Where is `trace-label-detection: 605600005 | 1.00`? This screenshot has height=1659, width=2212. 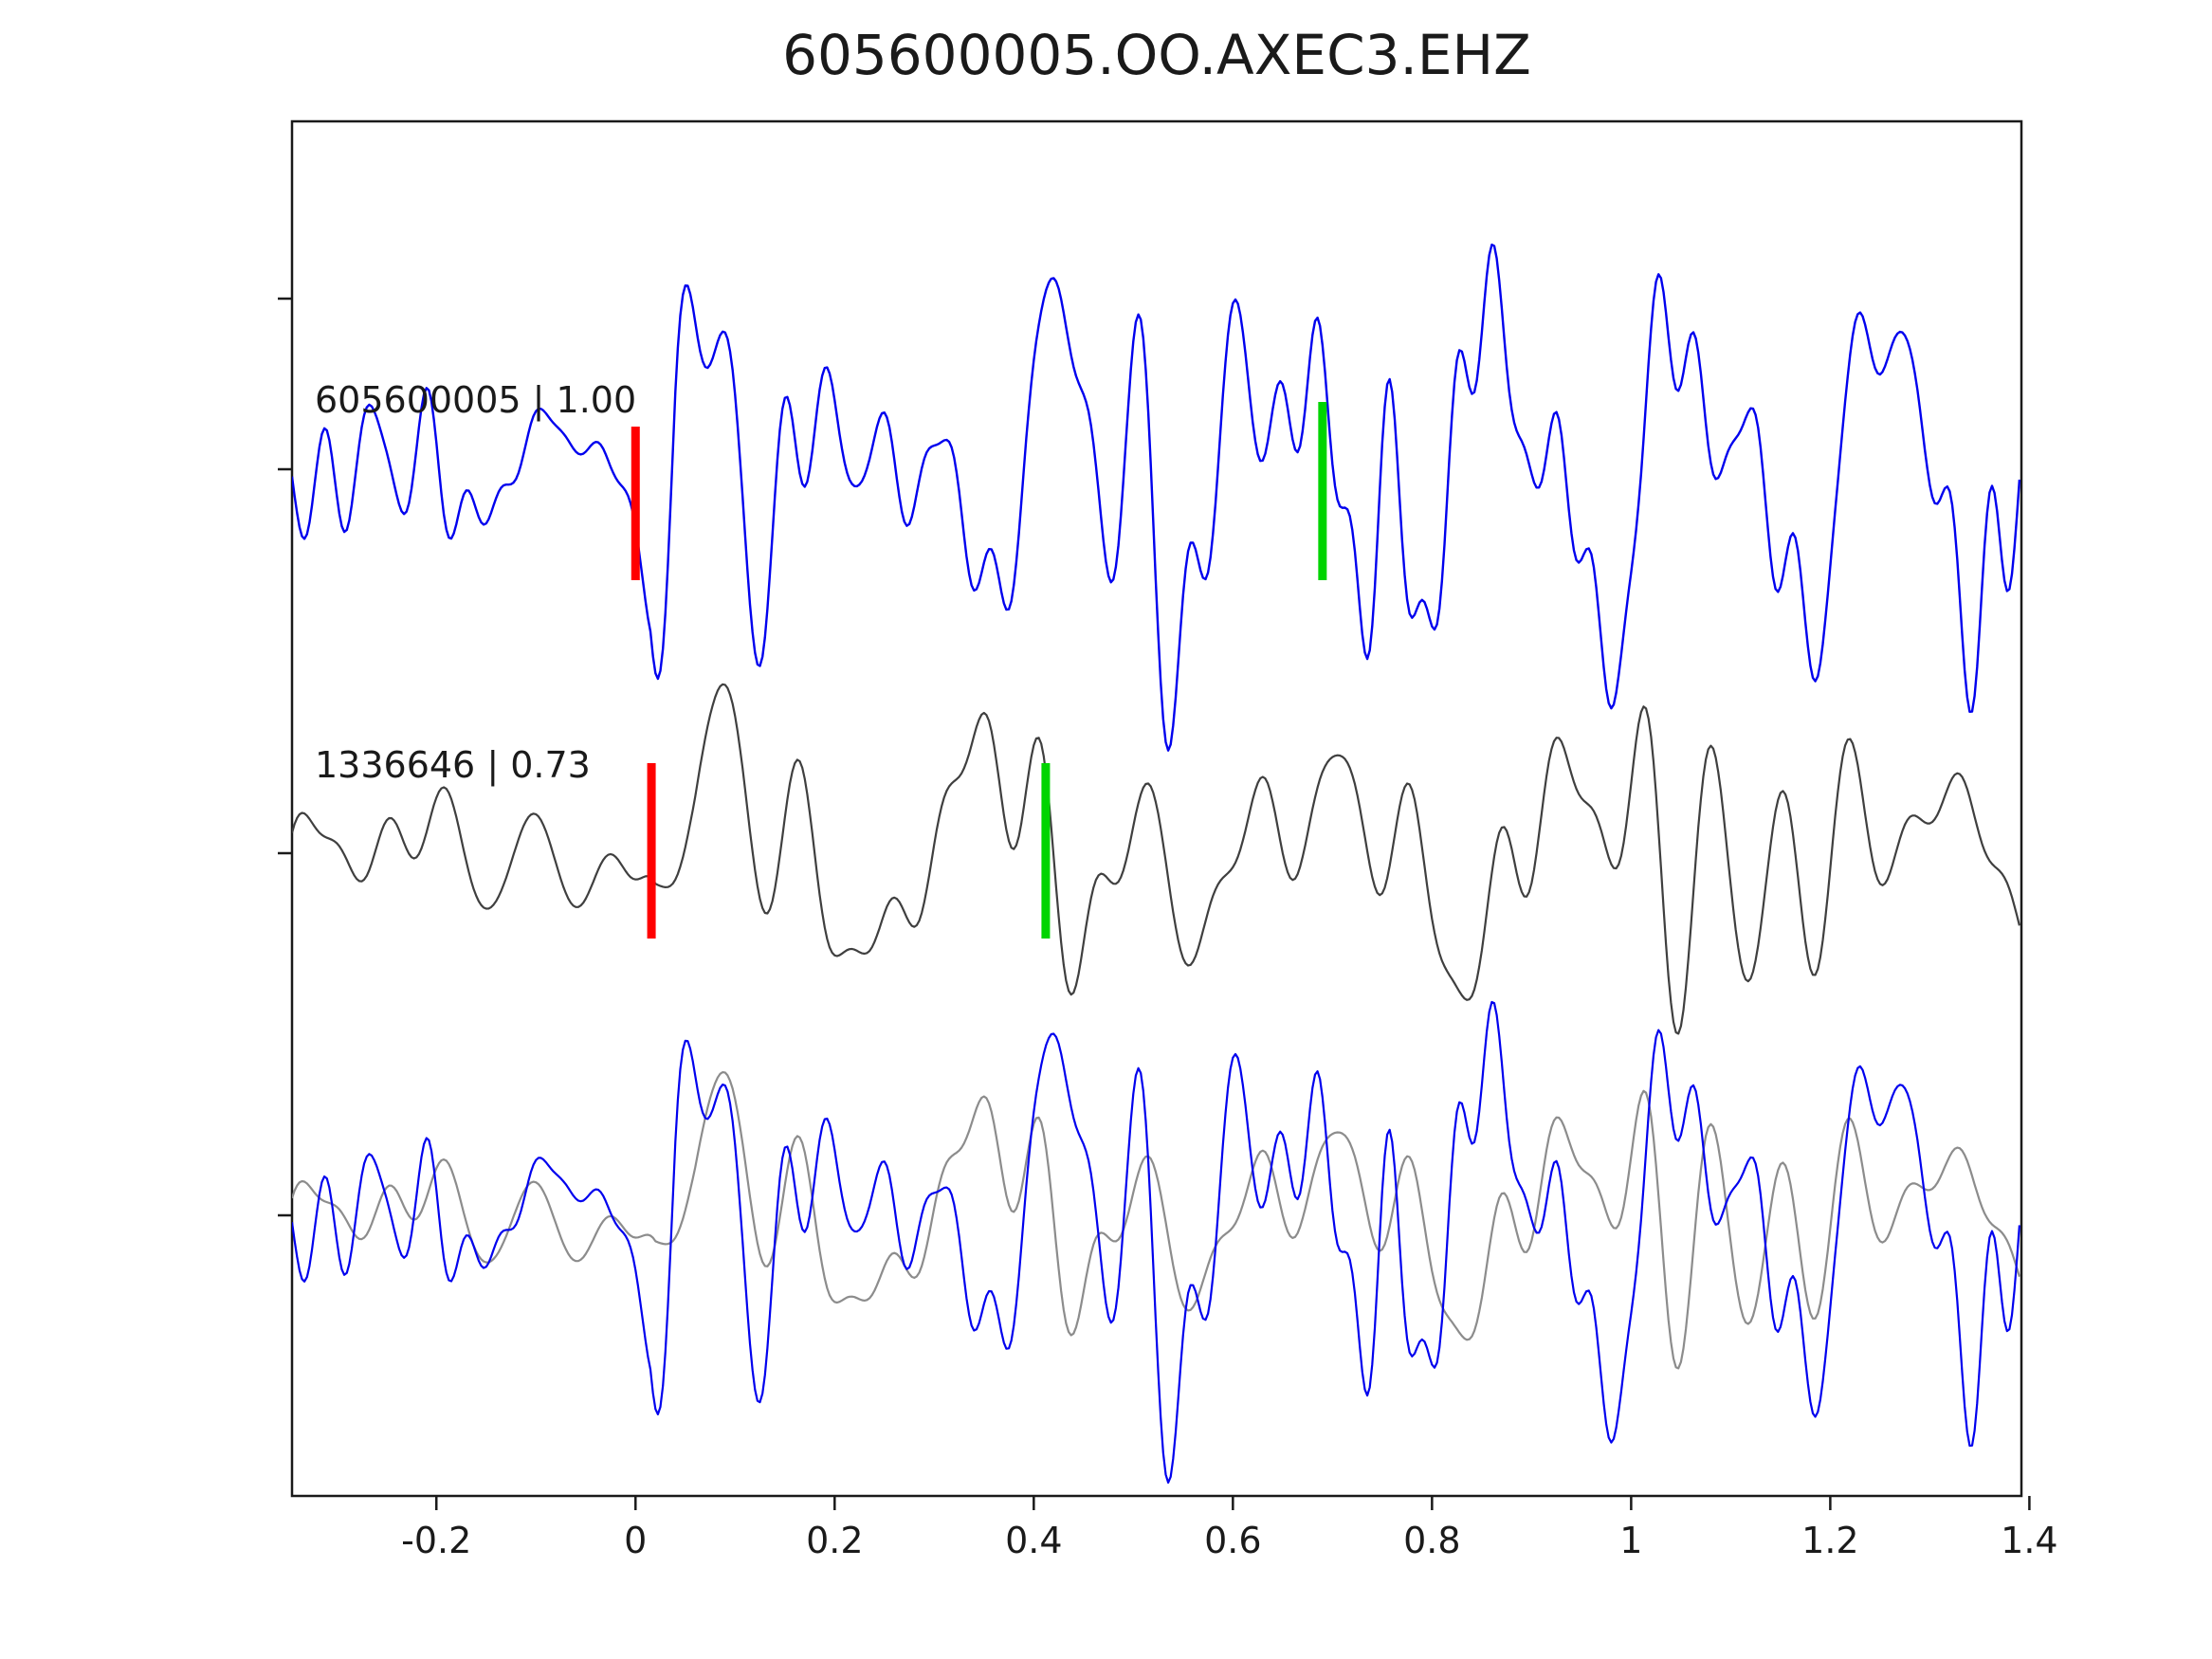
trace-label-detection: 605600005 | 1.00 is located at coordinates (475, 400).